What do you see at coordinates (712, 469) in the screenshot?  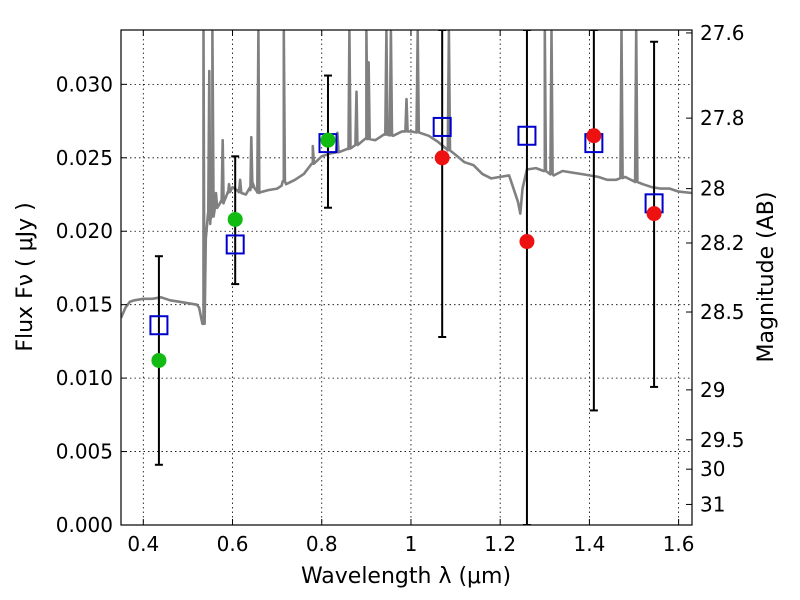 I see `mag-tick-label: 30` at bounding box center [712, 469].